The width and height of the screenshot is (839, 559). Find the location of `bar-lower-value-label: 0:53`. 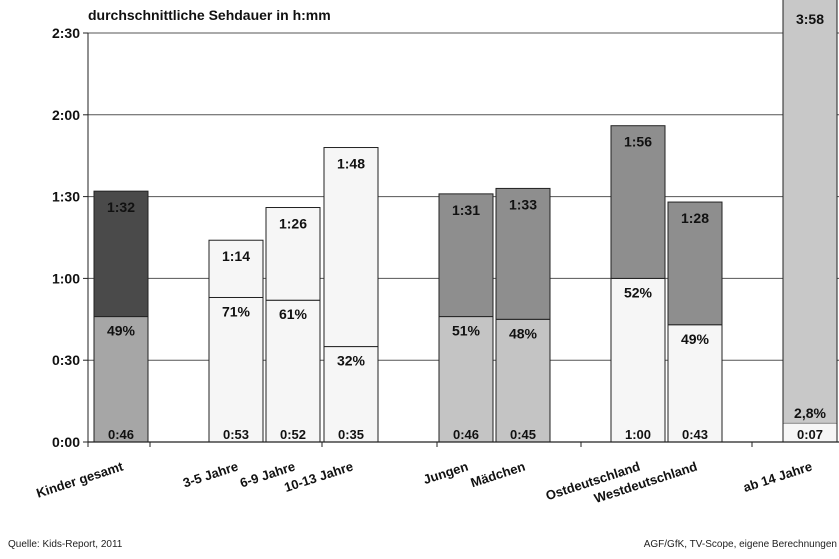

bar-lower-value-label: 0:53 is located at coordinates (236, 434).